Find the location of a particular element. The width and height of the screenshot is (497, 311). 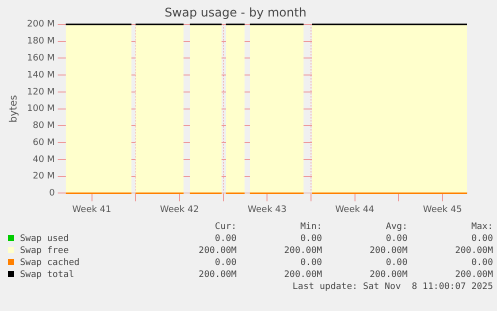

y-tick-label: 0 is located at coordinates (52, 193).